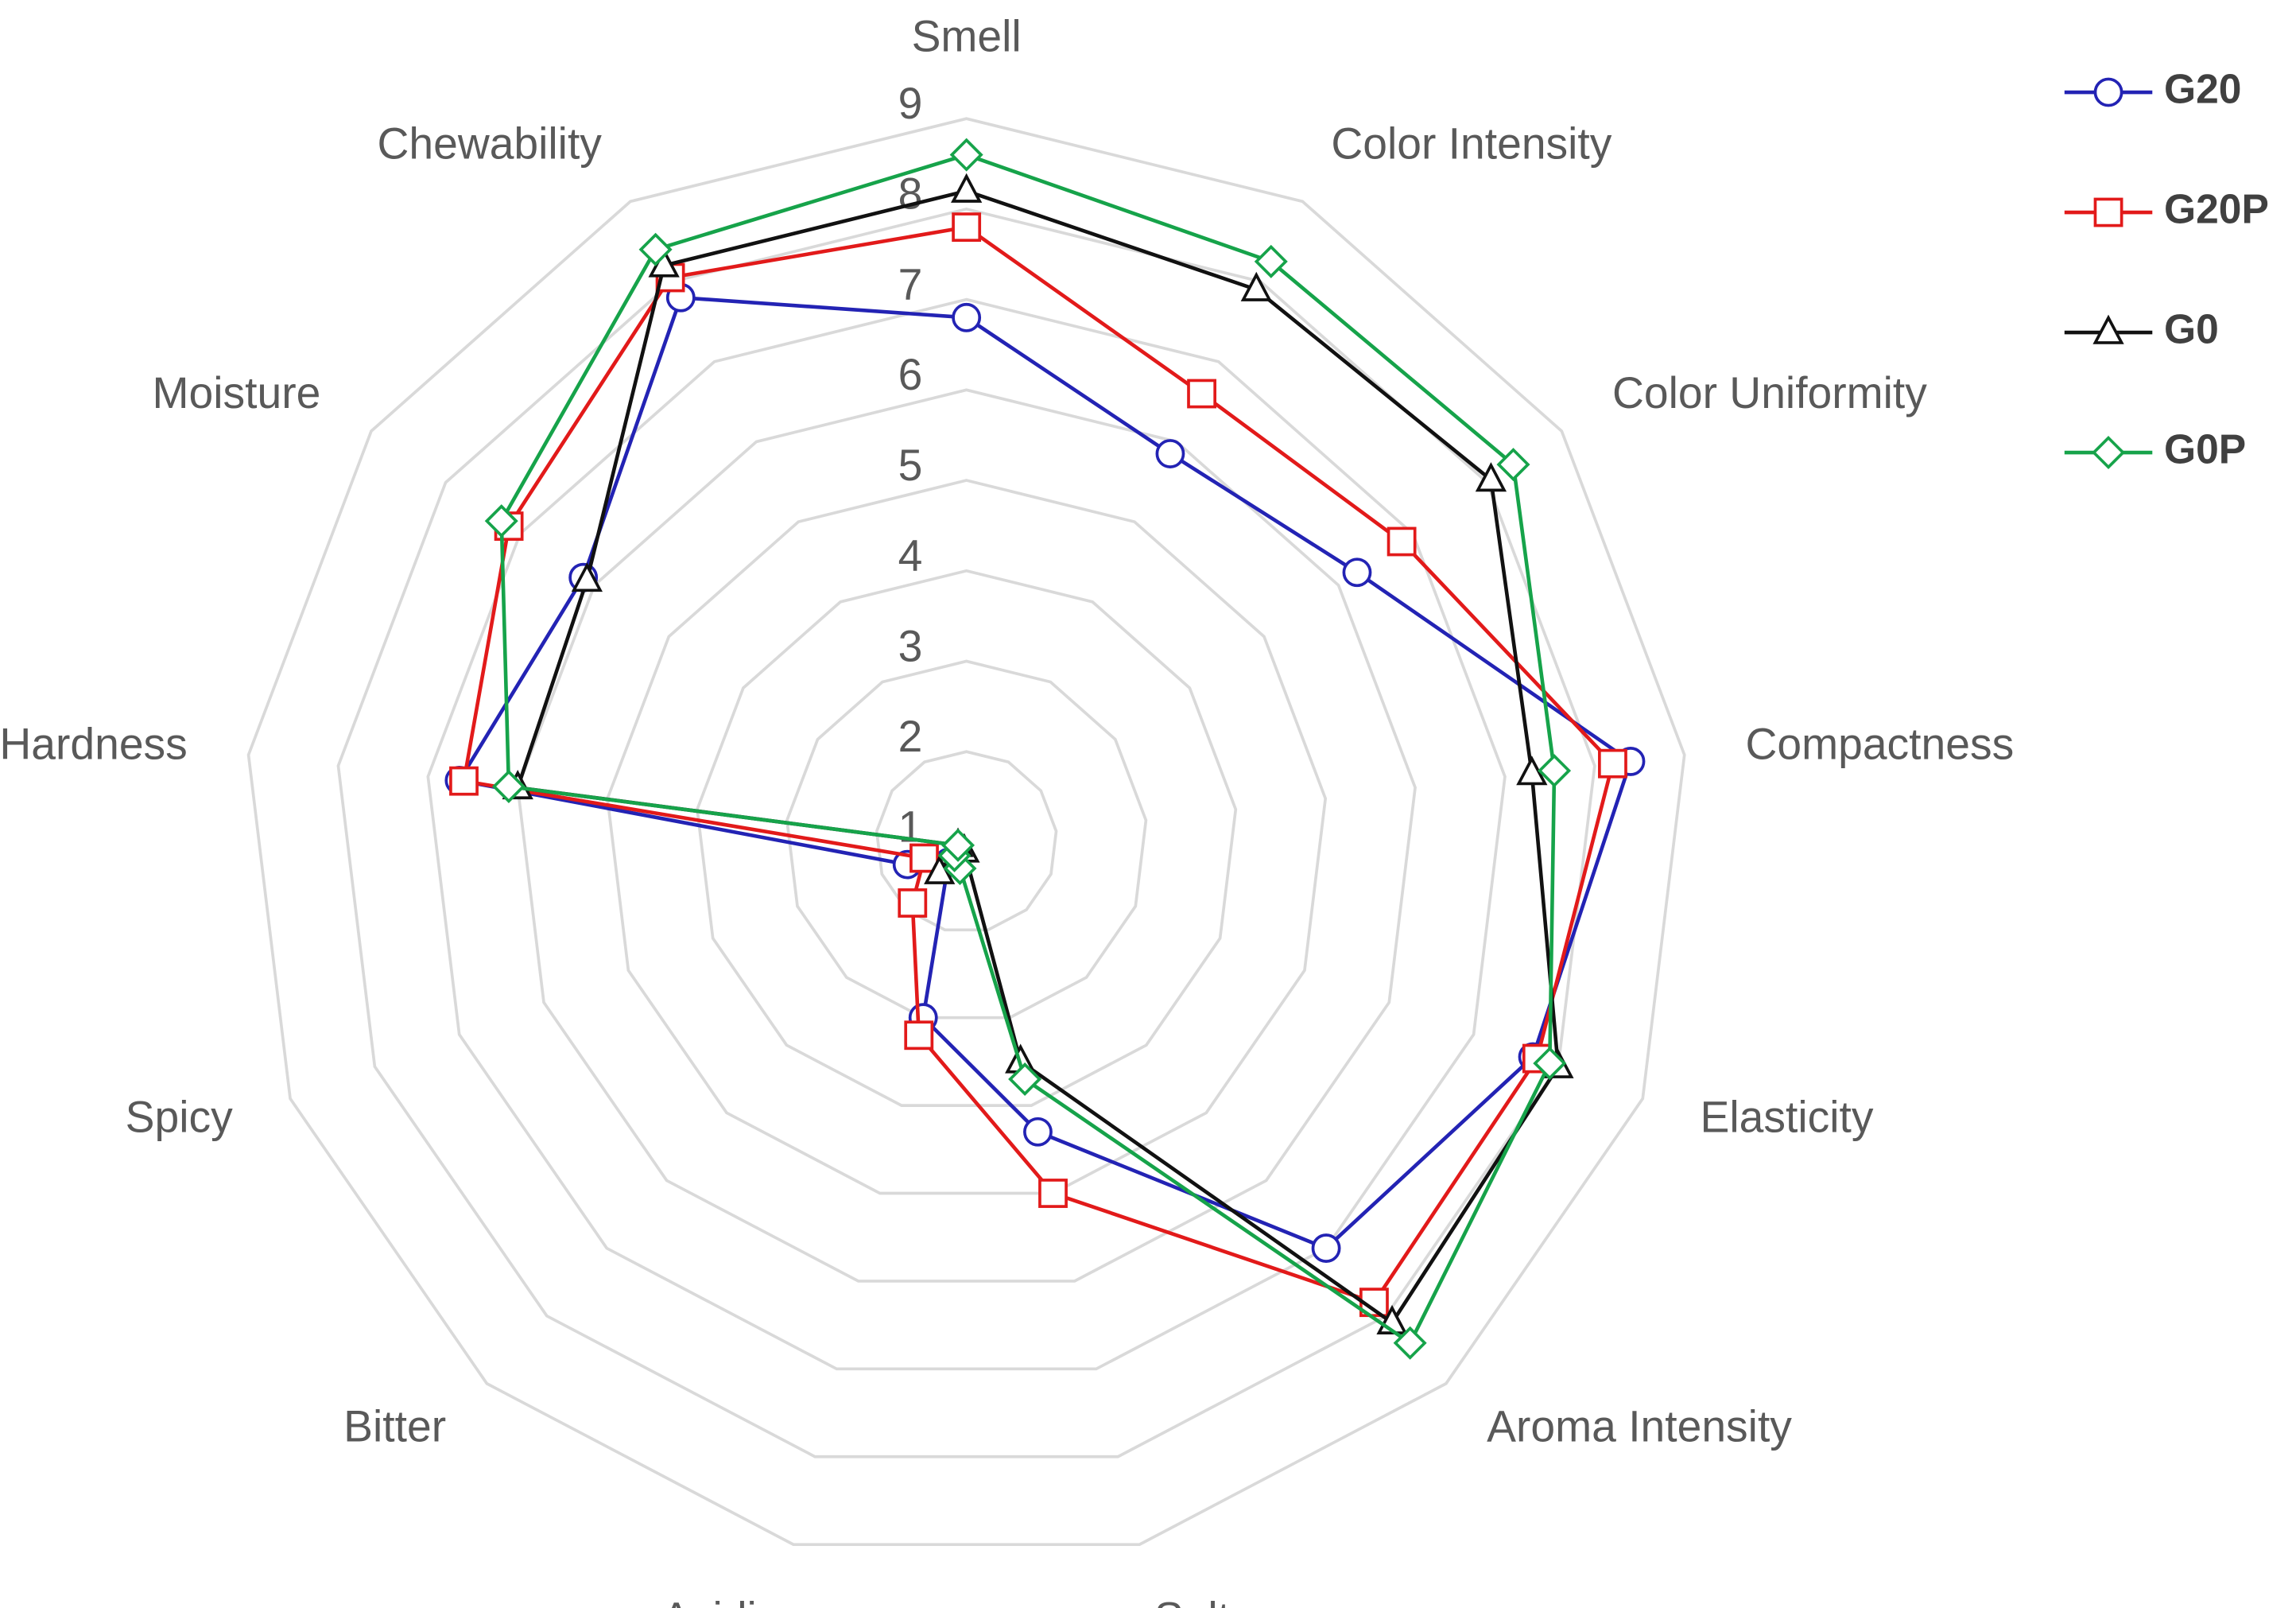 This screenshot has height=1608, width=2296. I want to click on r-tick-label: 2, so click(910, 736).